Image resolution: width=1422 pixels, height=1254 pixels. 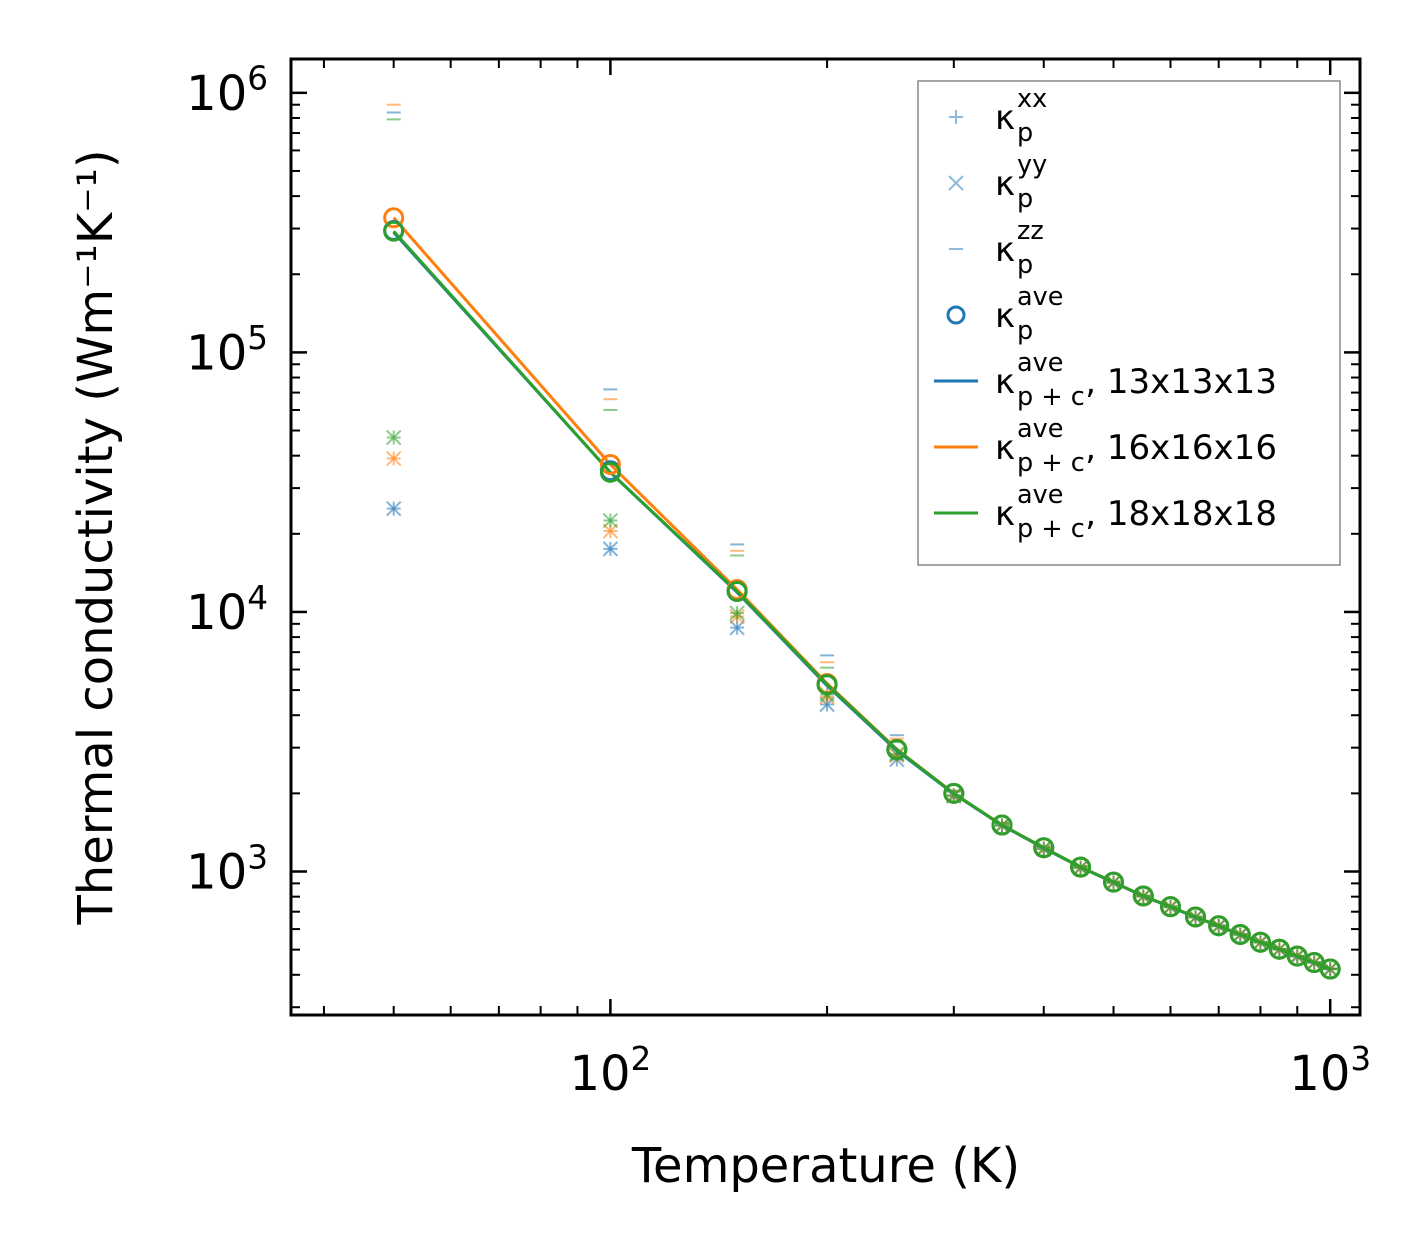 I want to click on legend-plus-marker, so click(x=956, y=117).